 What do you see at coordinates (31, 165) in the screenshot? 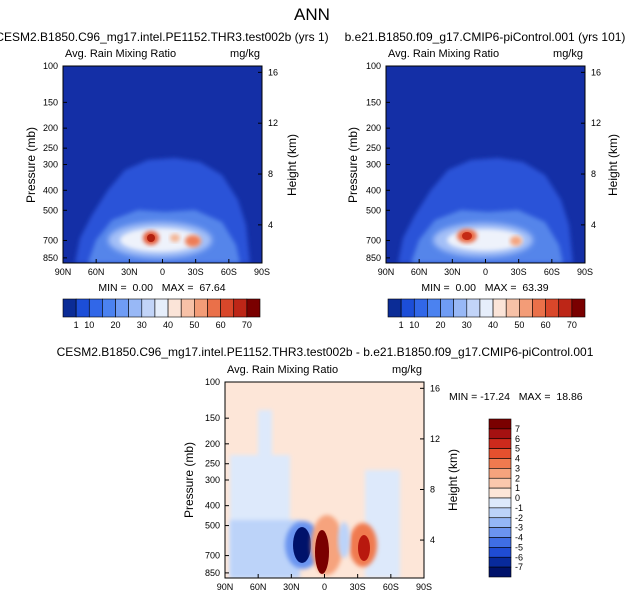
I see `panel-model-ylabel: Pressure (mb)` at bounding box center [31, 165].